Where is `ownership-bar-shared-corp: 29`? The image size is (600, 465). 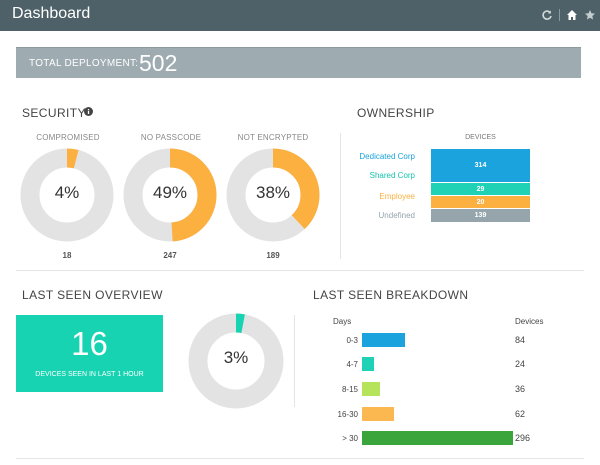 ownership-bar-shared-corp: 29 is located at coordinates (480, 189).